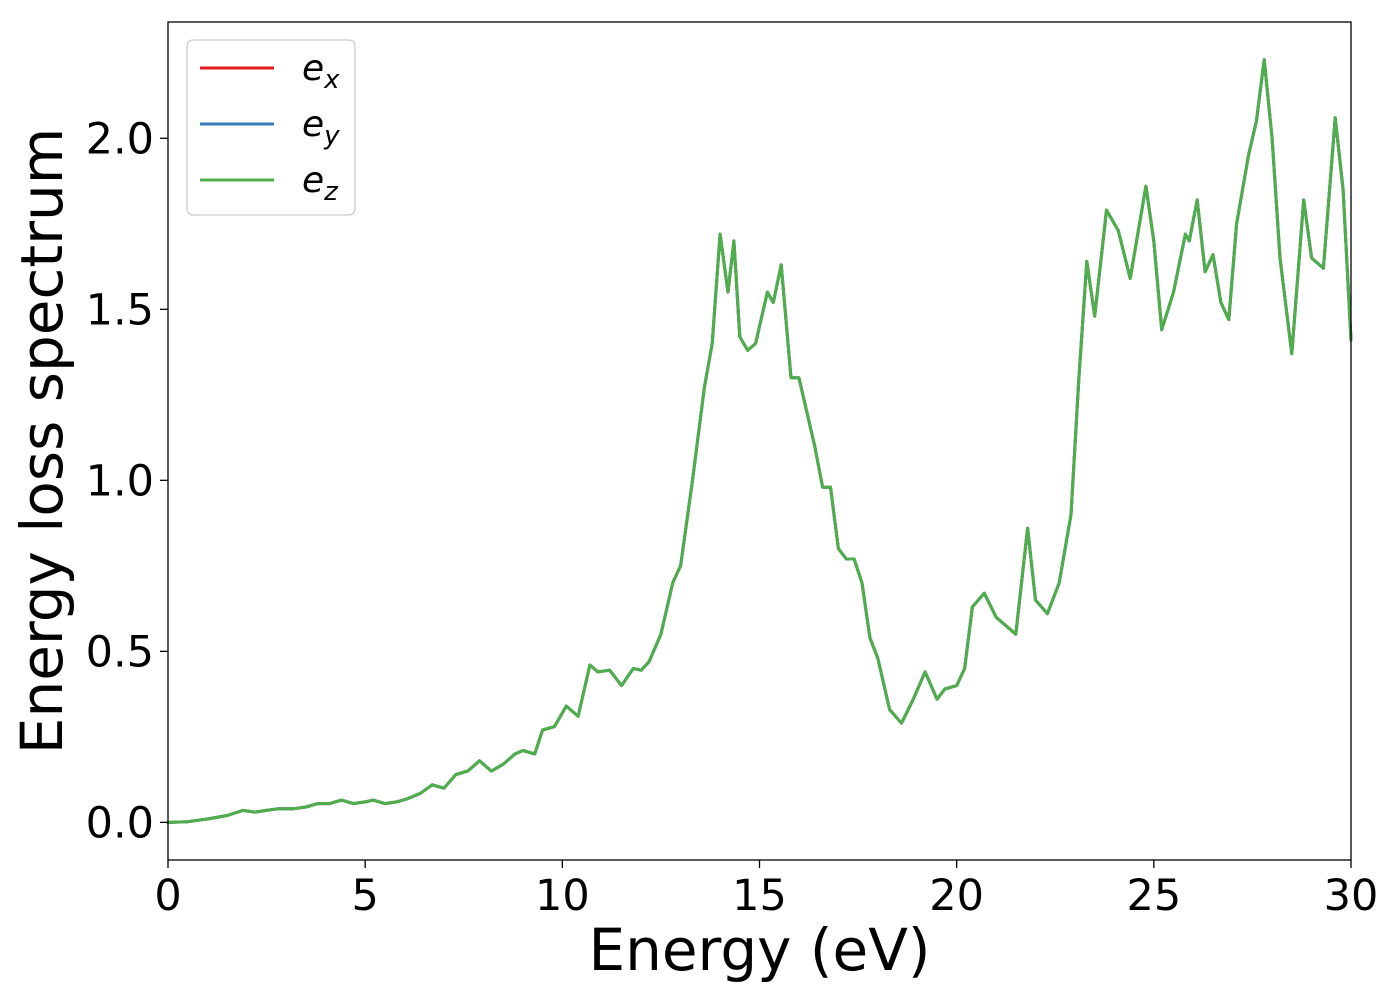  I want to click on y-axis: 0.0 0.5 1.0 1.5 2.0, so click(127, 481).